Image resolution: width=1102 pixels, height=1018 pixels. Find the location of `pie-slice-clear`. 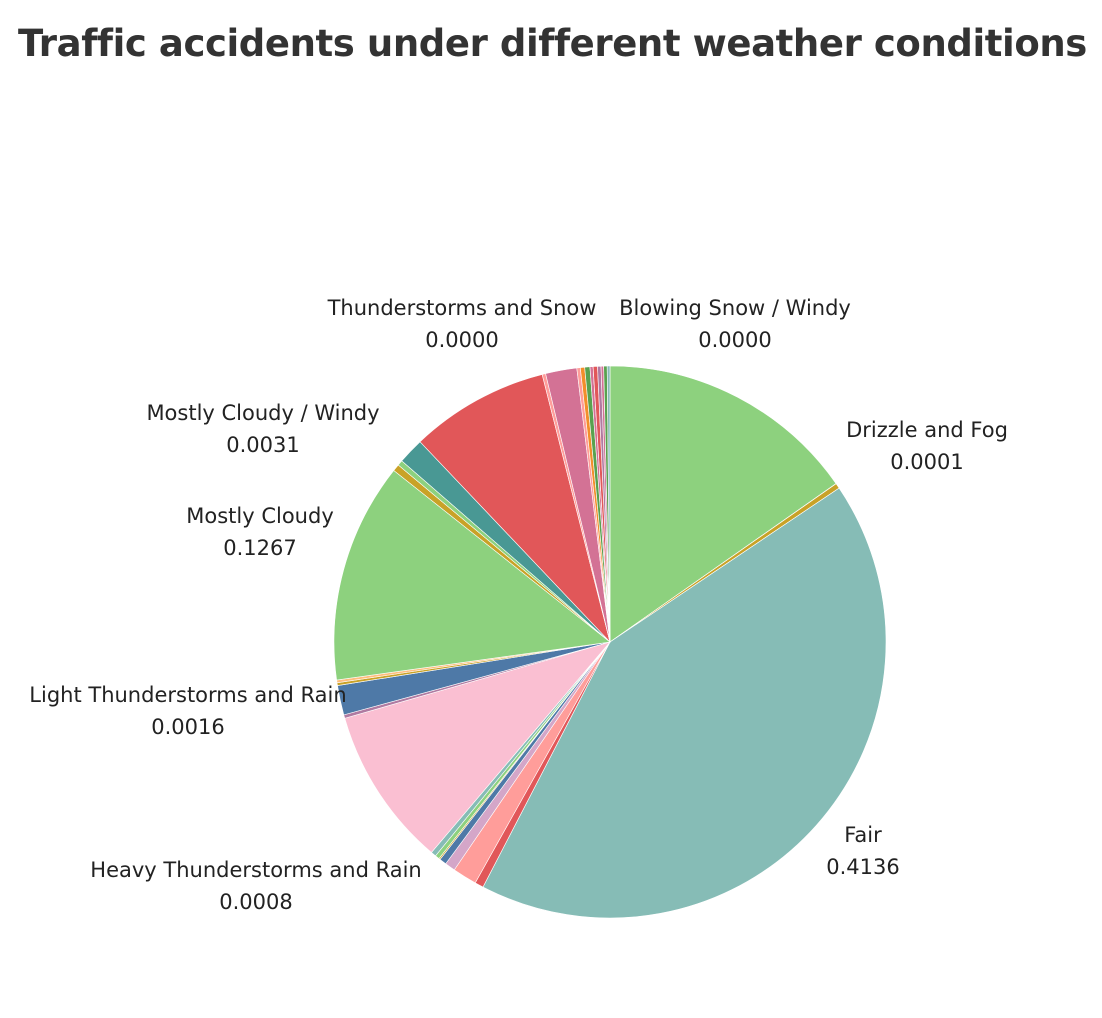

pie-slice-clear is located at coordinates (723, 504).